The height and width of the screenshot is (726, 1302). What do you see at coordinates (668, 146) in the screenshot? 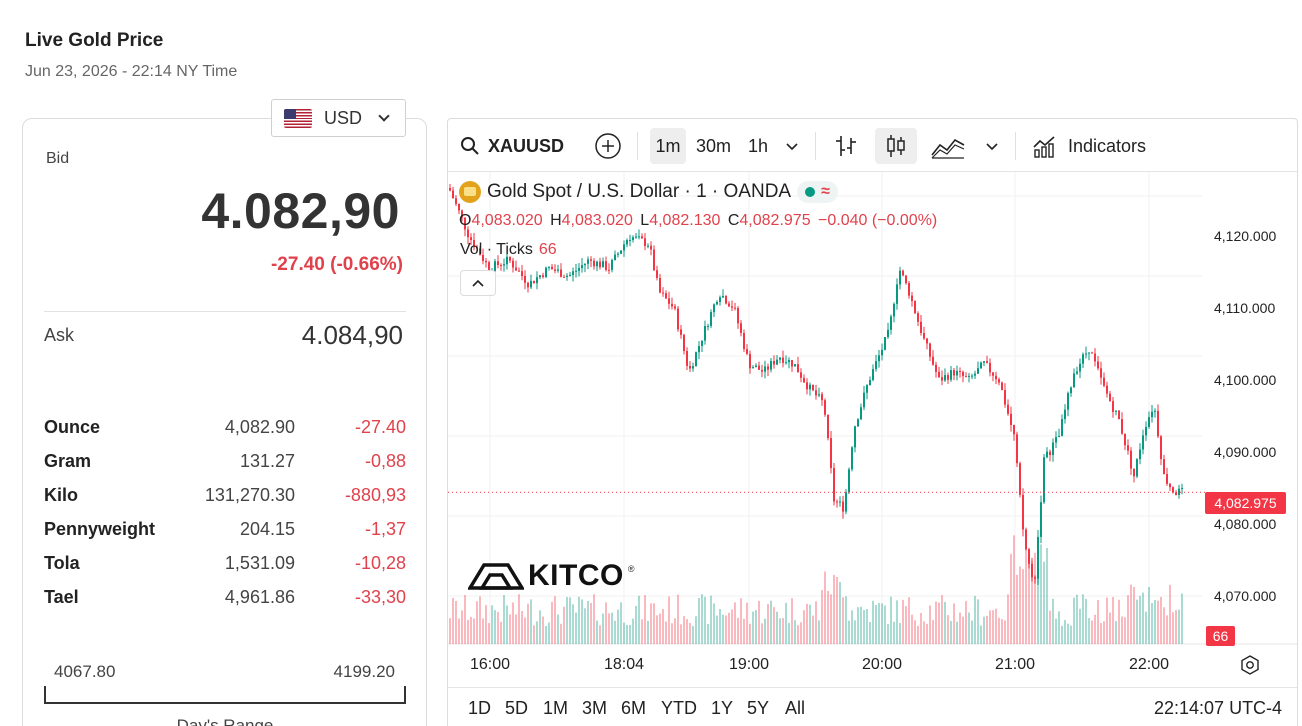
I see `interval-1m: 1m` at bounding box center [668, 146].